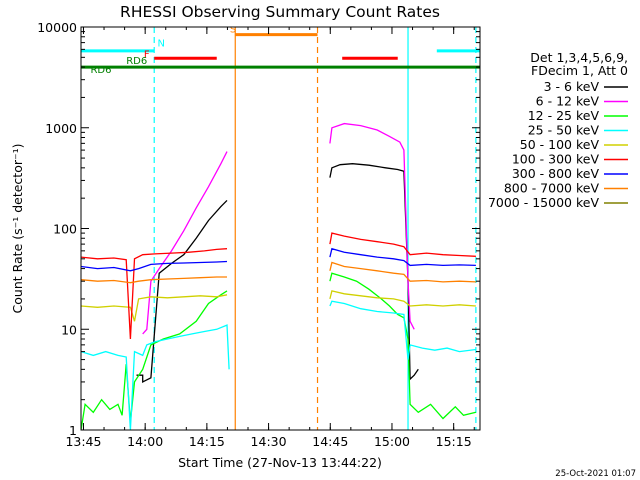 Image resolution: width=640 pixels, height=480 pixels. I want to click on legend-header: Det 1,3,4,5,6,9,, so click(579, 57).